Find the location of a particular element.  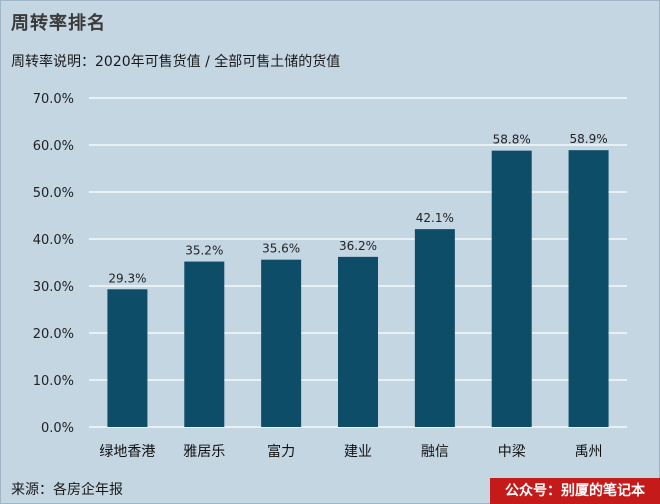

x-tick-label: 禹州 is located at coordinates (589, 452).